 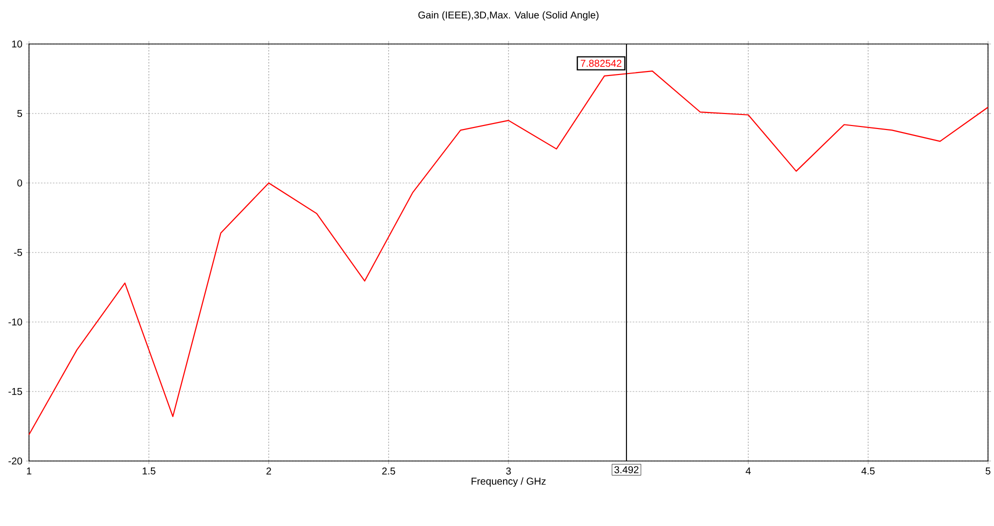 I want to click on y-tick-label: -15, so click(x=15, y=391).